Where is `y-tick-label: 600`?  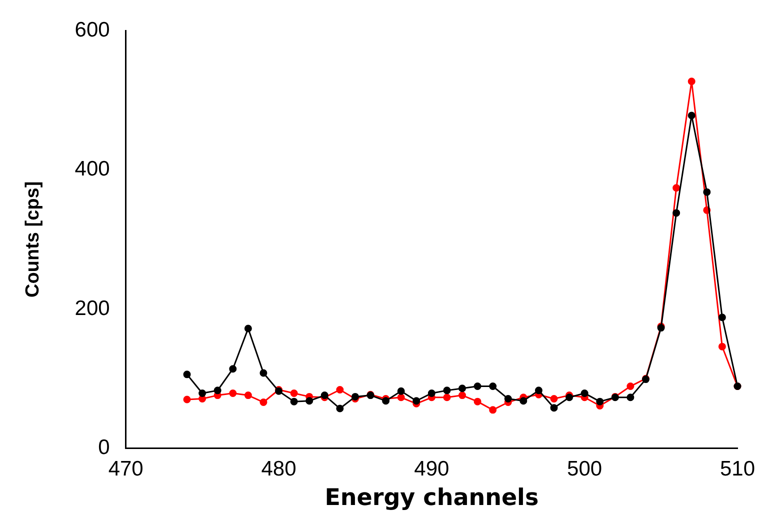
y-tick-label: 600 is located at coordinates (92, 30).